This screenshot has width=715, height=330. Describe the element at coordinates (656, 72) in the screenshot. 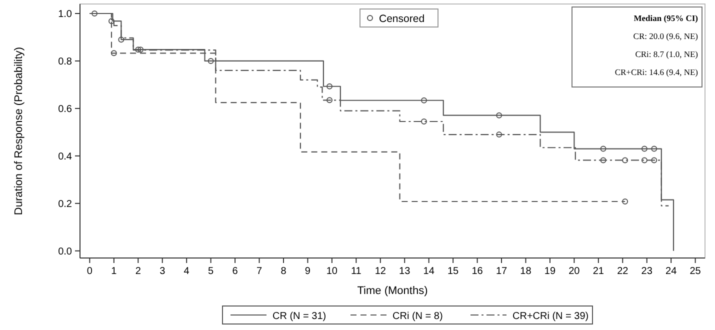

I see `annotation: CR+CRi: 14.6 (9.4, NE)` at that location.